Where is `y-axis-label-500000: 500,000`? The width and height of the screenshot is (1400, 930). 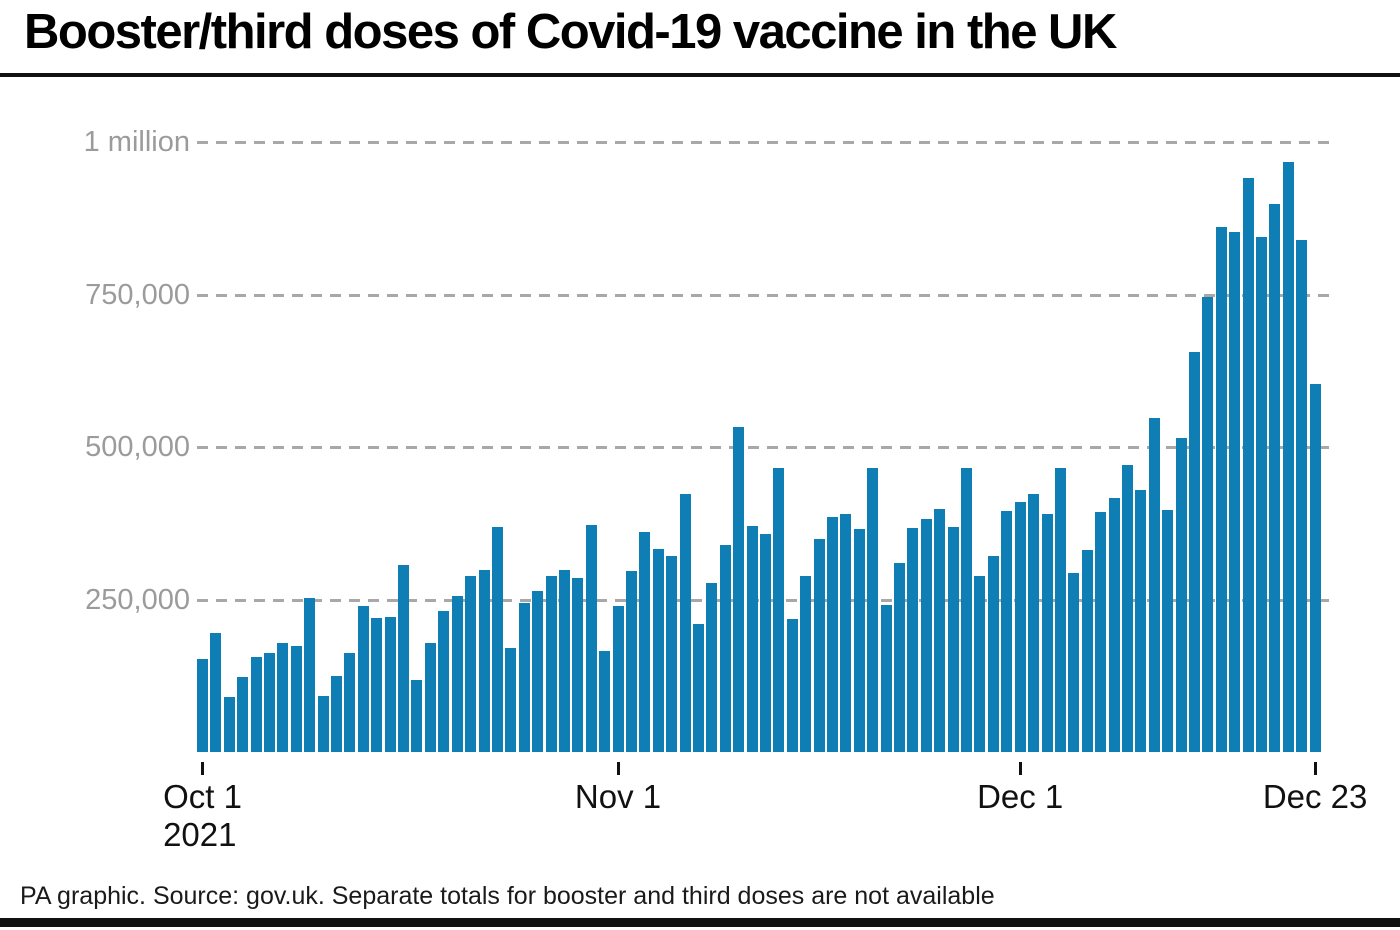
y-axis-label-500000: 500,000 is located at coordinates (137, 447).